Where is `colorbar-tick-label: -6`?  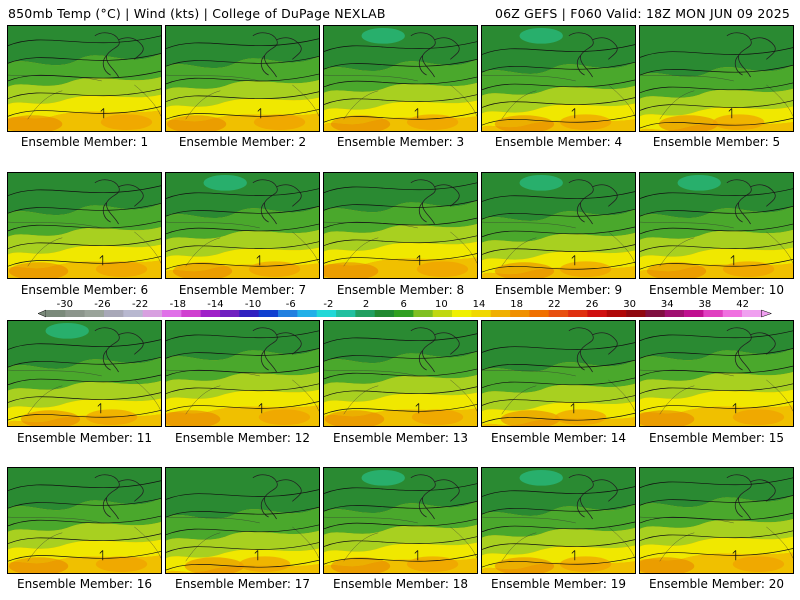 colorbar-tick-label: -6 is located at coordinates (291, 304).